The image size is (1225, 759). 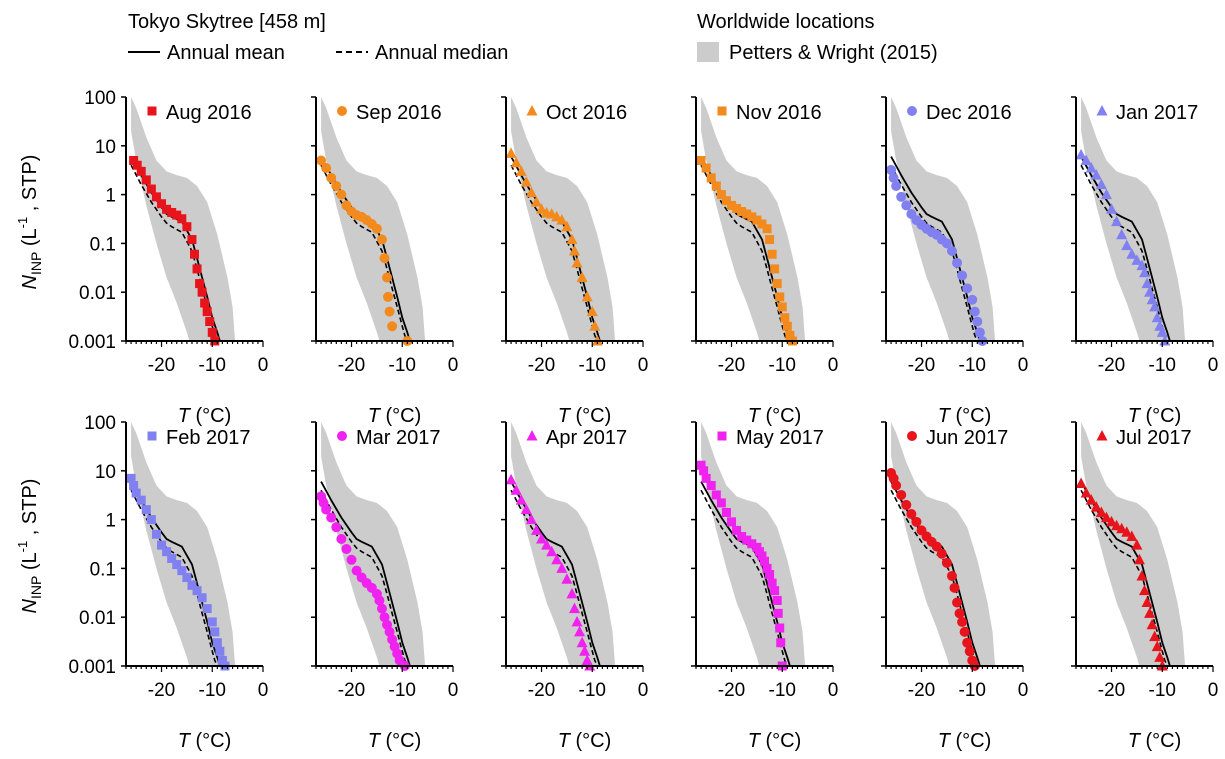 What do you see at coordinates (168, 257) in the screenshot?
I see `panel-aug-2016: 100 10 1 0.1 0.01 0.001 -20 -10 0 T (°C) Aug 2016` at bounding box center [168, 257].